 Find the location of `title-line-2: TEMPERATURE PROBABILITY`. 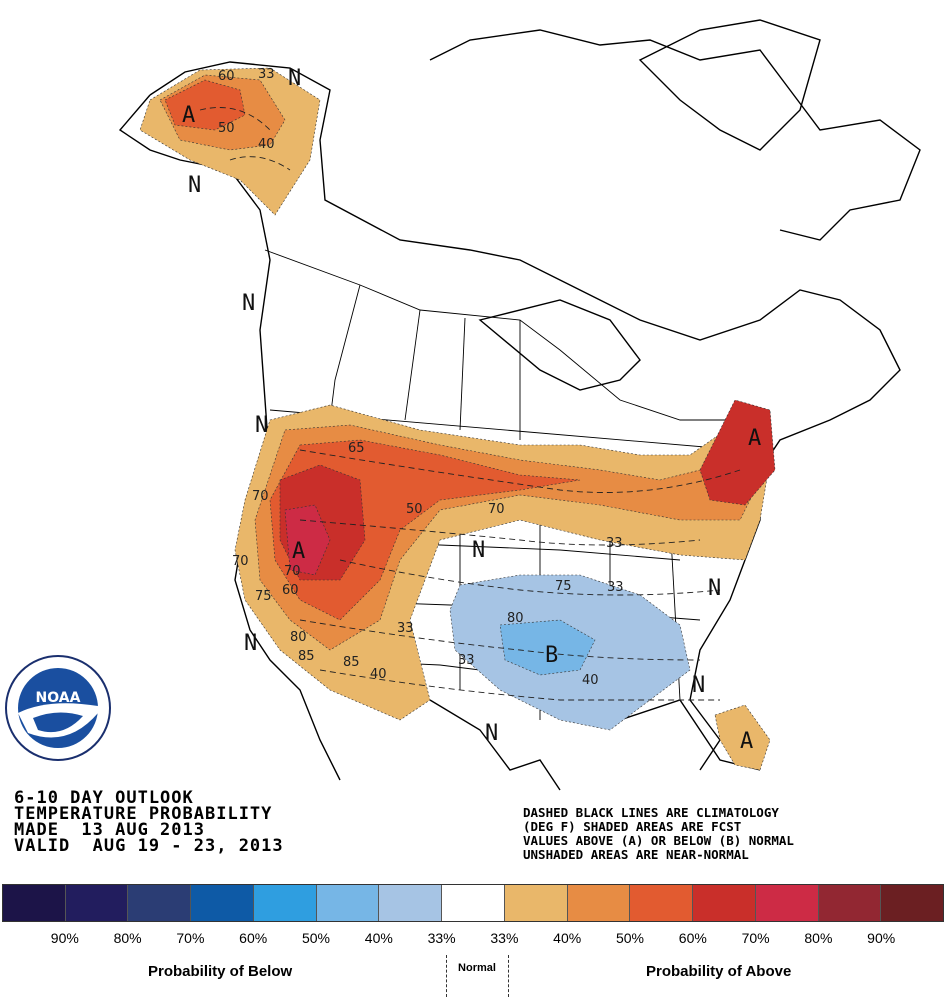

title-line-2: TEMPERATURE PROBABILITY is located at coordinates (143, 814).